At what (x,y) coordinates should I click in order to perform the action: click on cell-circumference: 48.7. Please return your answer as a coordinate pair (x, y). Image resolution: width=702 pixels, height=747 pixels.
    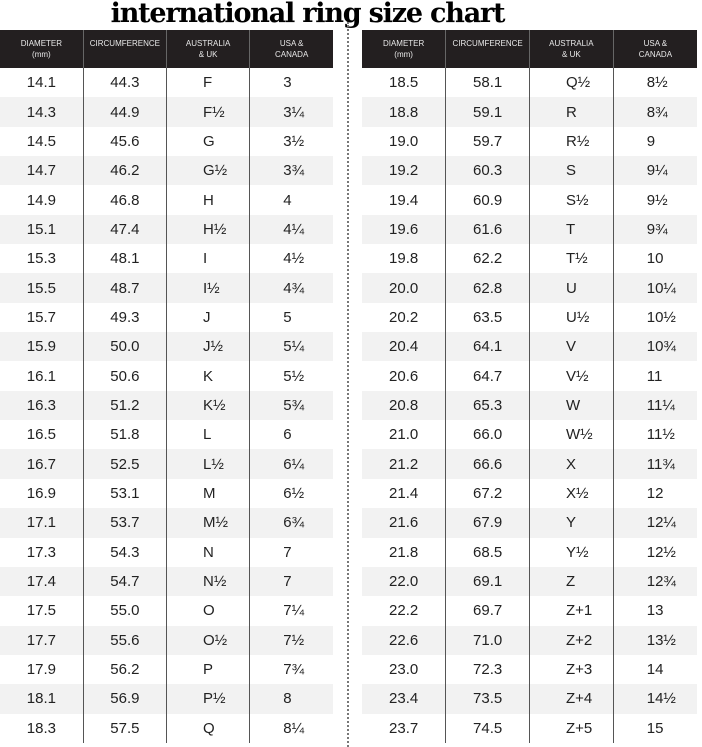
    Looking at the image, I should click on (124, 288).